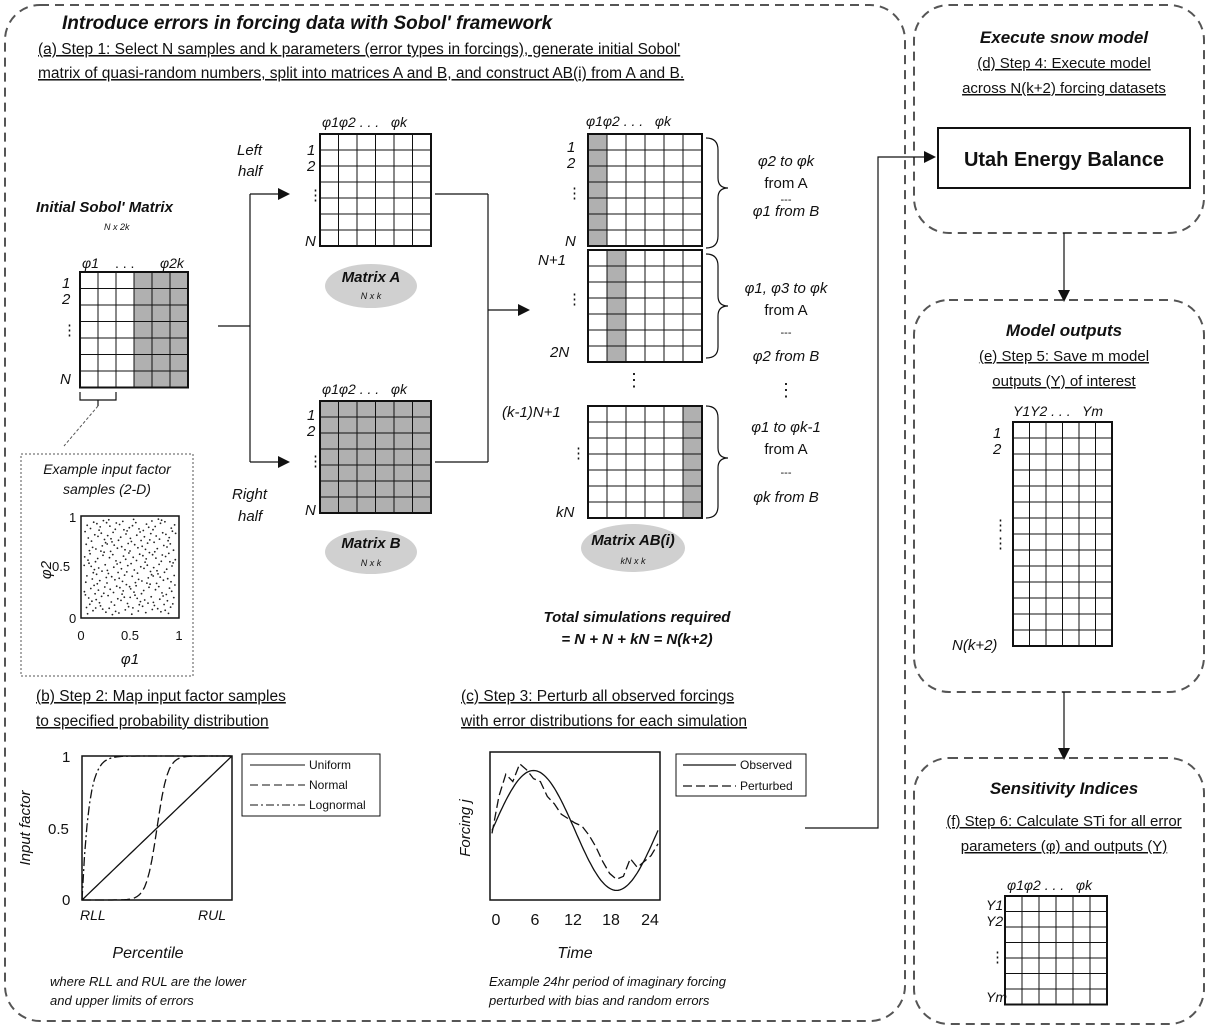 This screenshot has height=1029, width=1208. Describe the element at coordinates (122, 1000) in the screenshot. I see `step2-caption-2: and upper limits of errors` at that location.